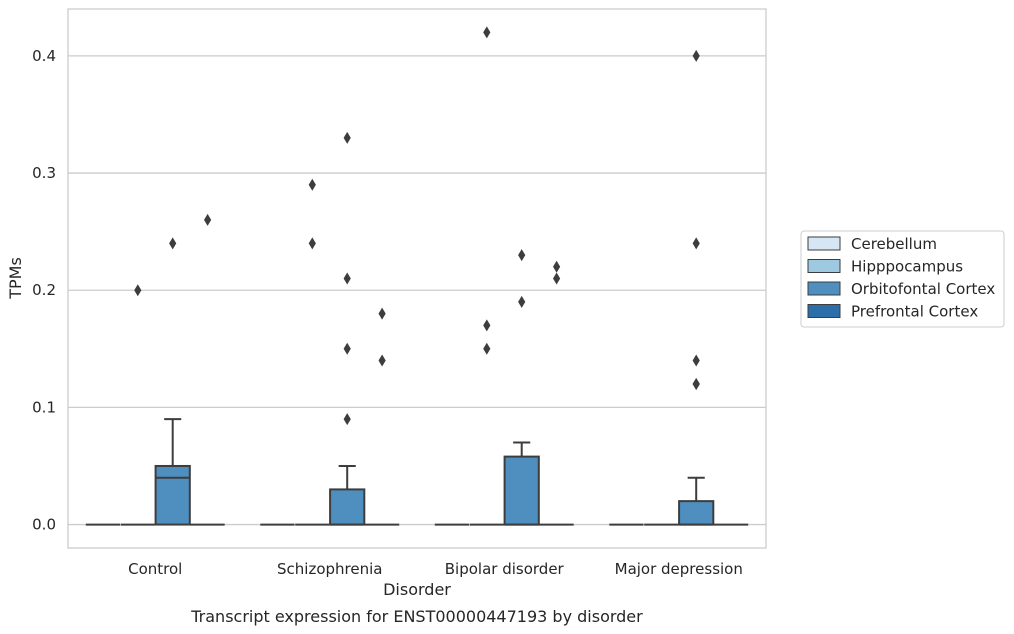 The width and height of the screenshot is (1014, 634). I want to click on legend-label: Cerebellum, so click(894, 244).